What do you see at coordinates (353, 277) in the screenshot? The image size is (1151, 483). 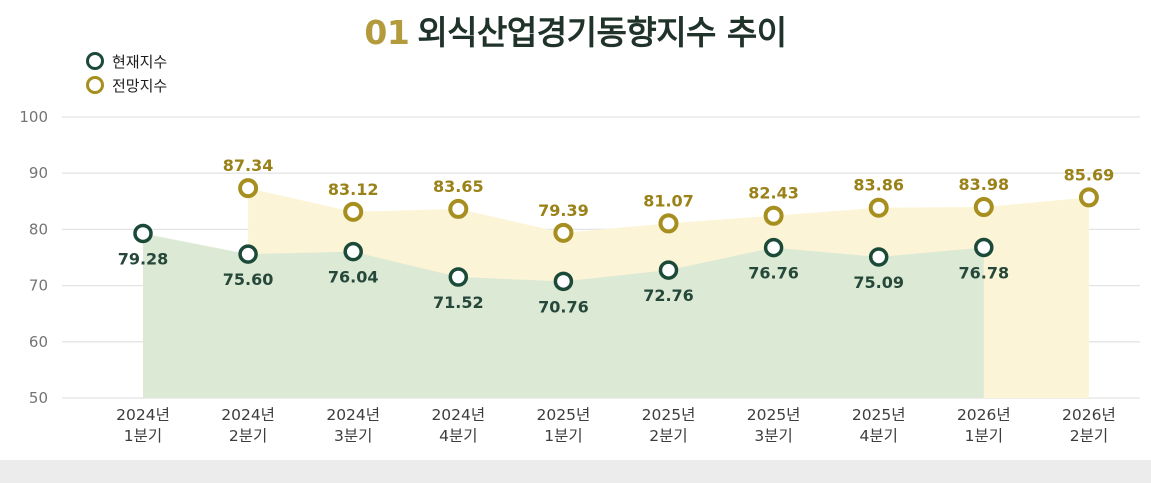 I see `data-point-value-label: 76.04` at bounding box center [353, 277].